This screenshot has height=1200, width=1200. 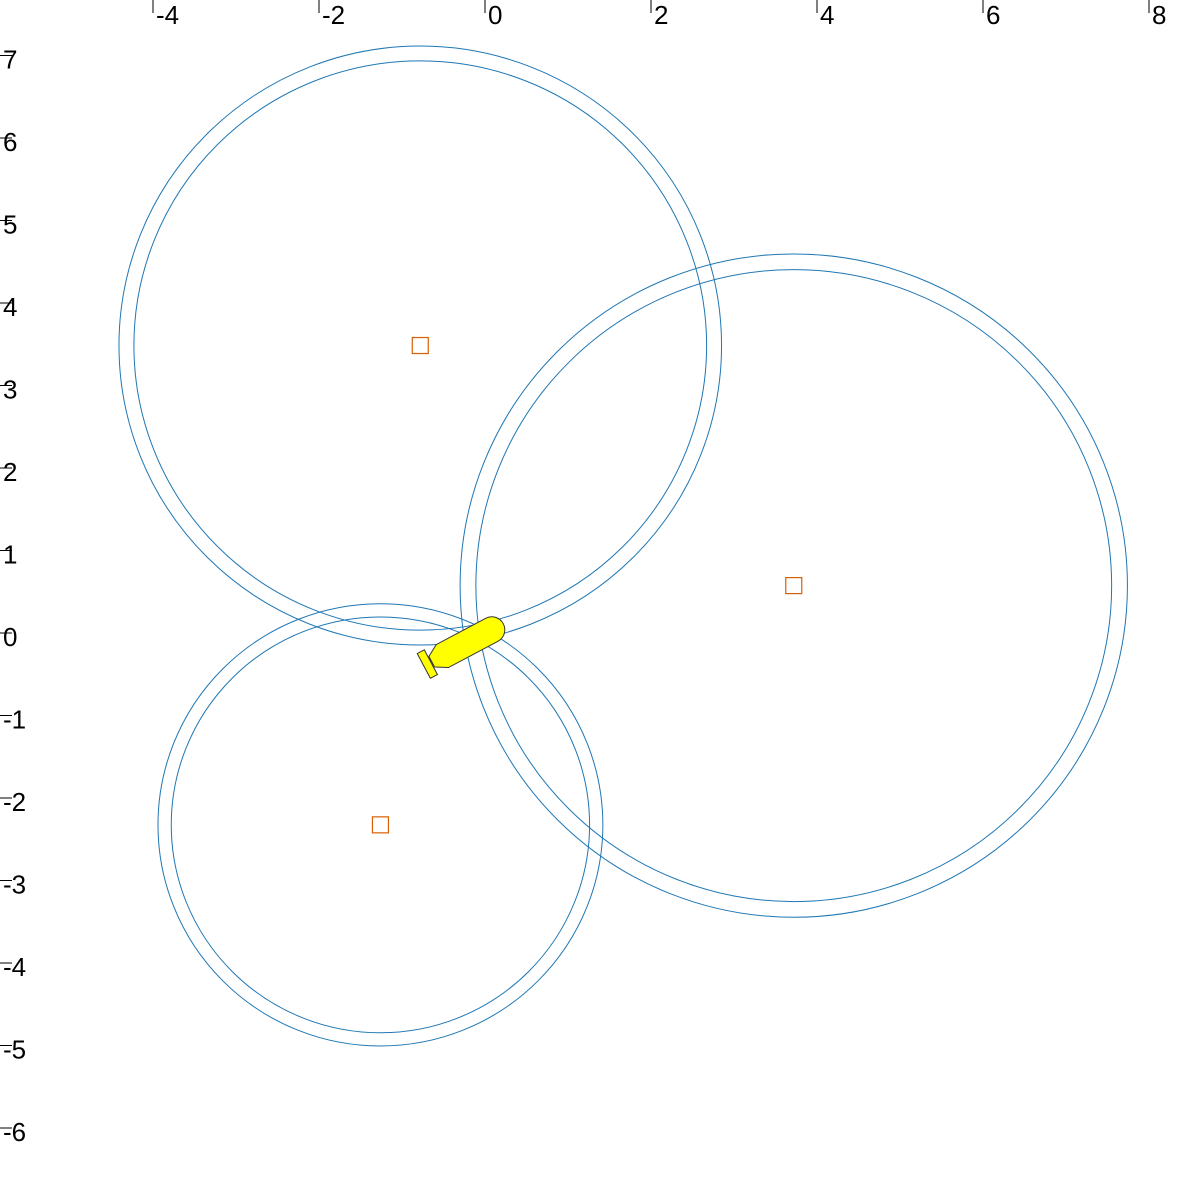 I want to click on y-tick-label: 5, so click(x=10, y=225).